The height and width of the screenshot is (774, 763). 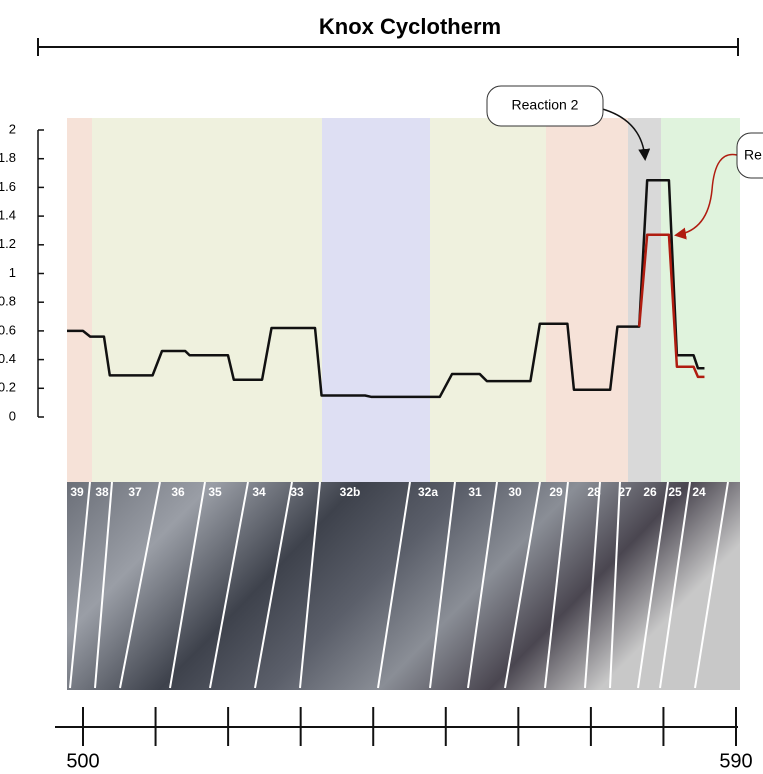 I want to click on sample-label: 31, so click(x=475, y=492).